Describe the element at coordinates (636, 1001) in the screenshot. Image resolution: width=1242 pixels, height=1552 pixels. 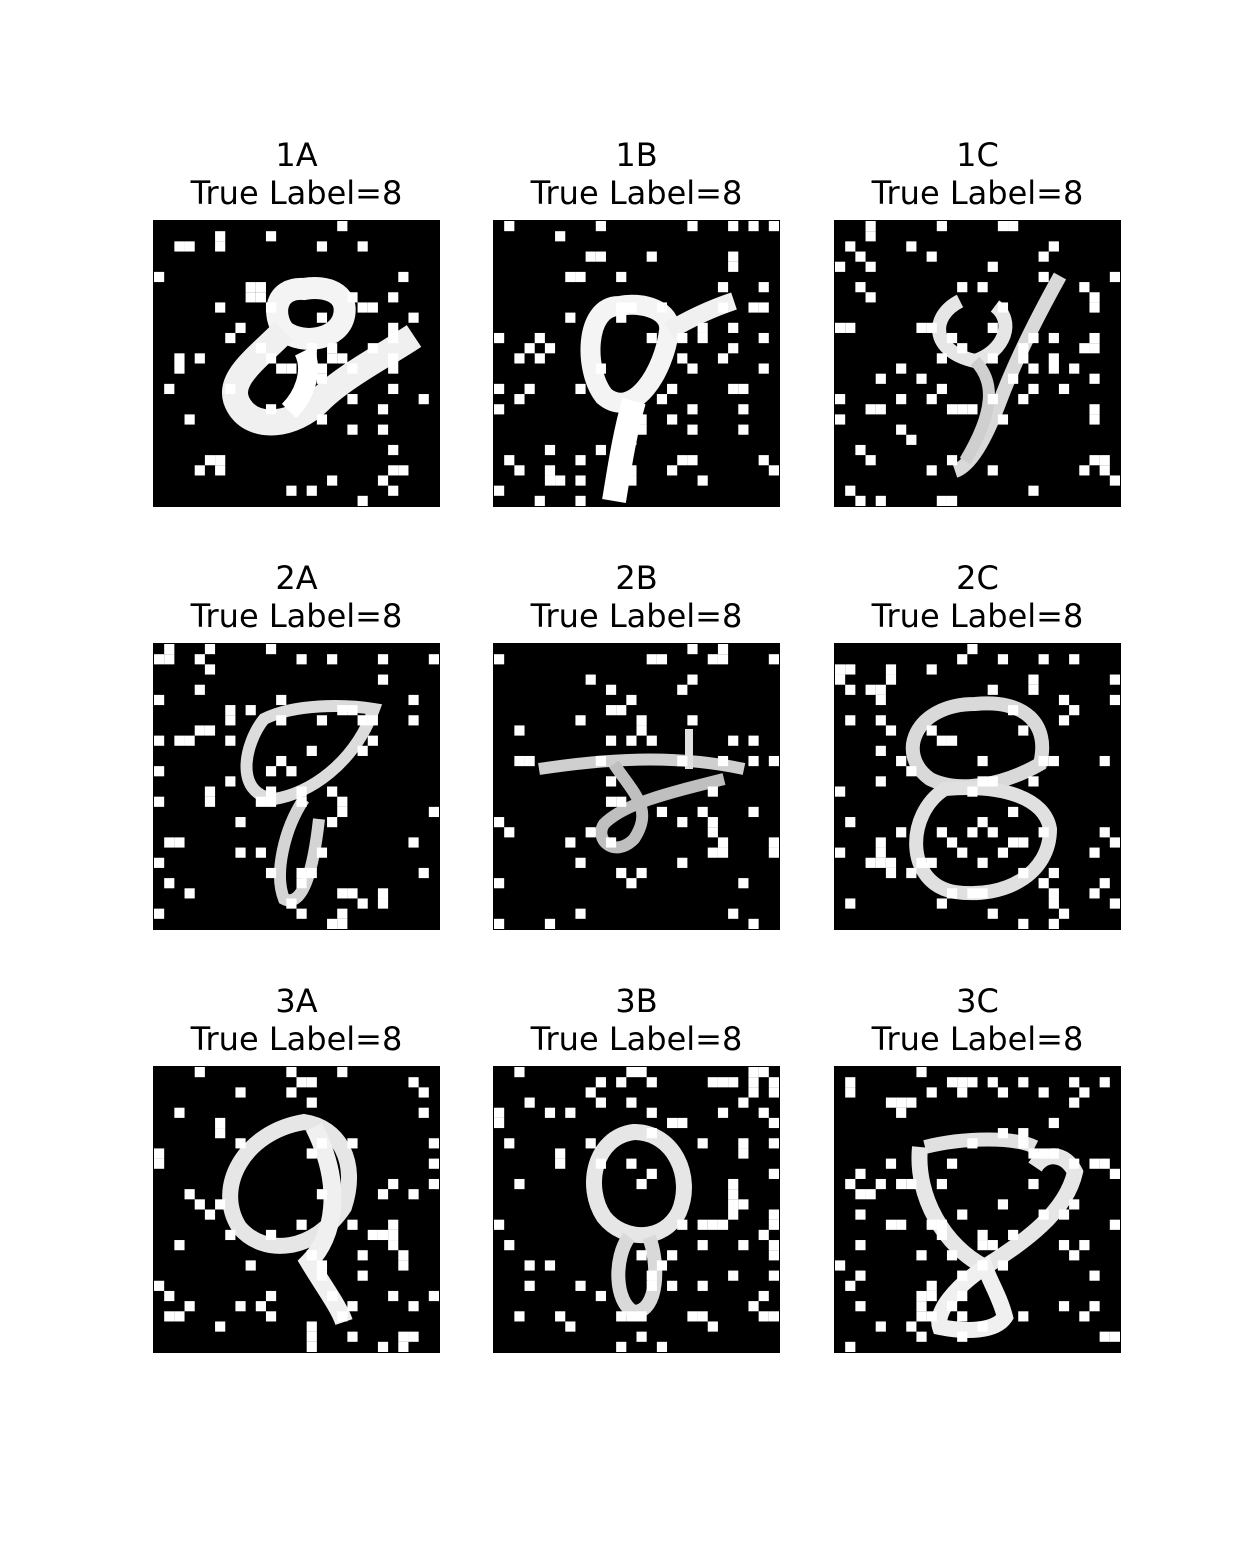
I see `panel-id: 3B` at that location.